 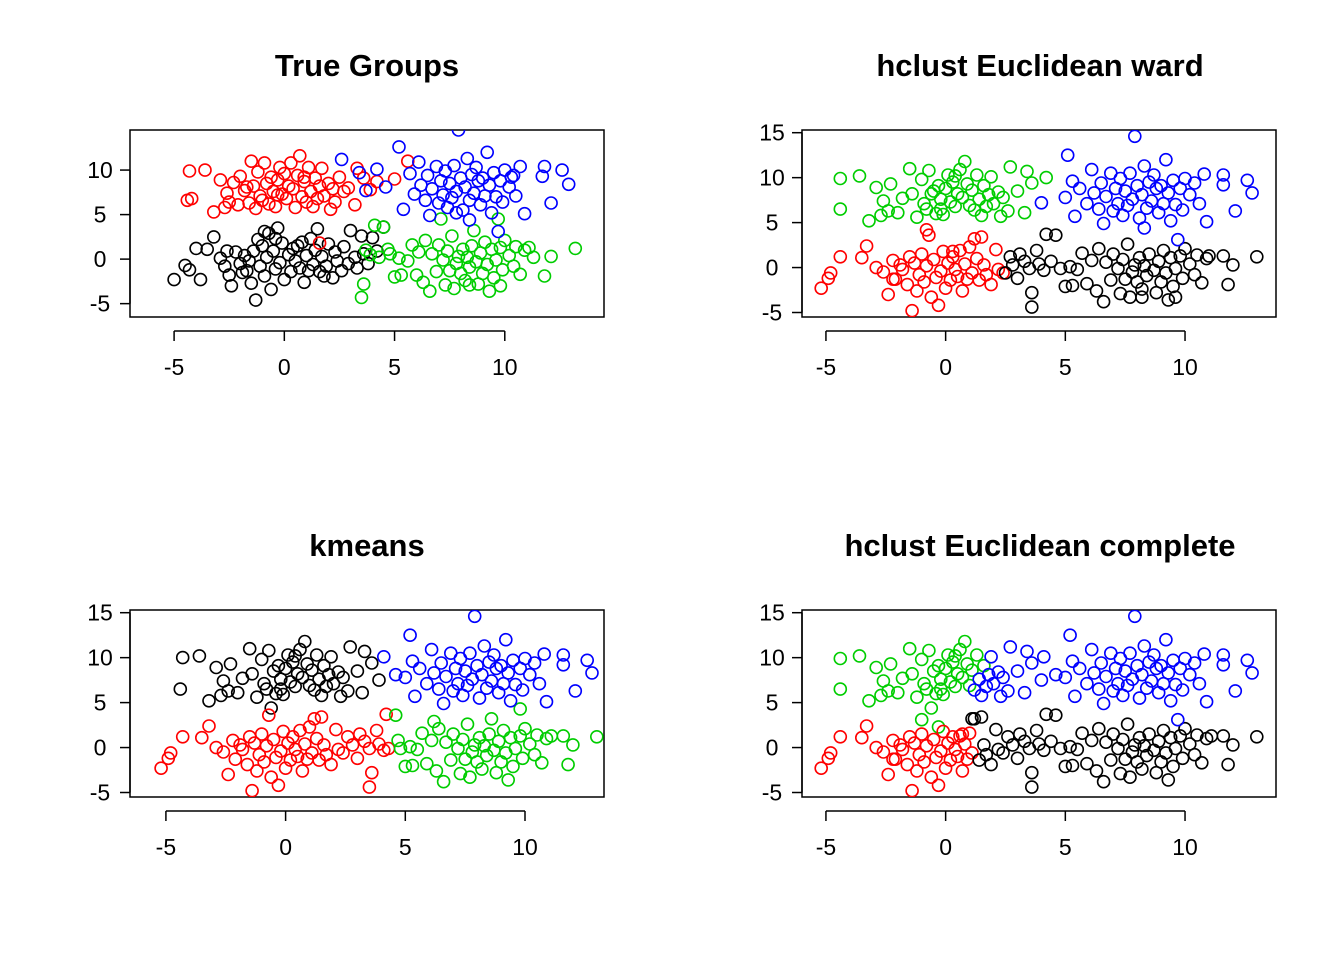 What do you see at coordinates (1018, 694) in the screenshot?
I see `panel-hclust-complete: hclust Euclidean complete -5 0 5 10 -5 0 5 10 15` at bounding box center [1018, 694].